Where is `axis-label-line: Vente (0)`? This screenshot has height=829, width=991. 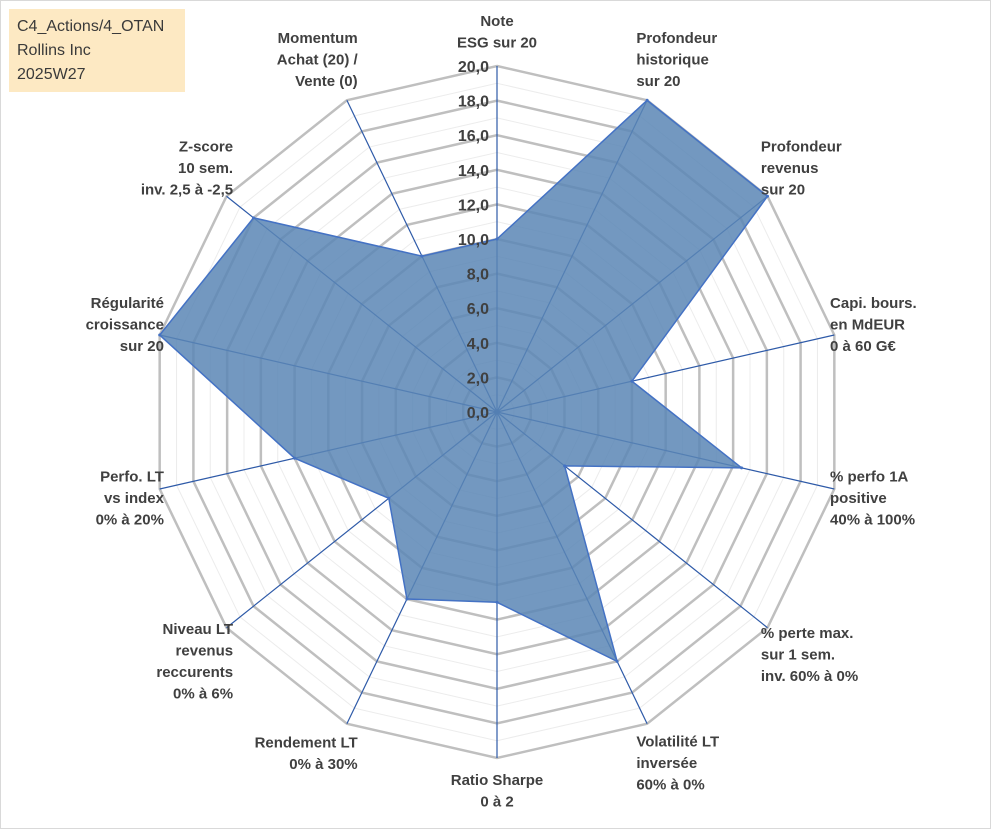
axis-label-line: Vente (0) is located at coordinates (326, 81).